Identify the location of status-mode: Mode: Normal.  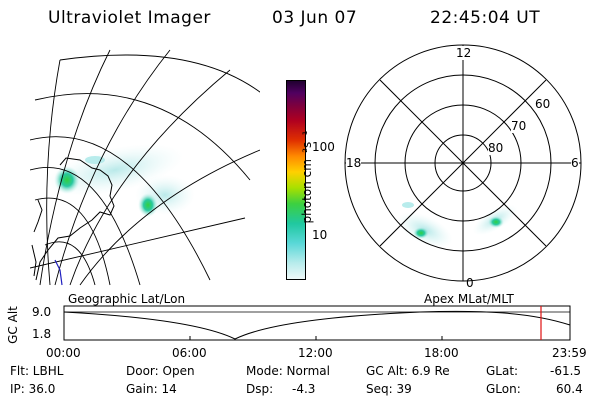
(288, 371).